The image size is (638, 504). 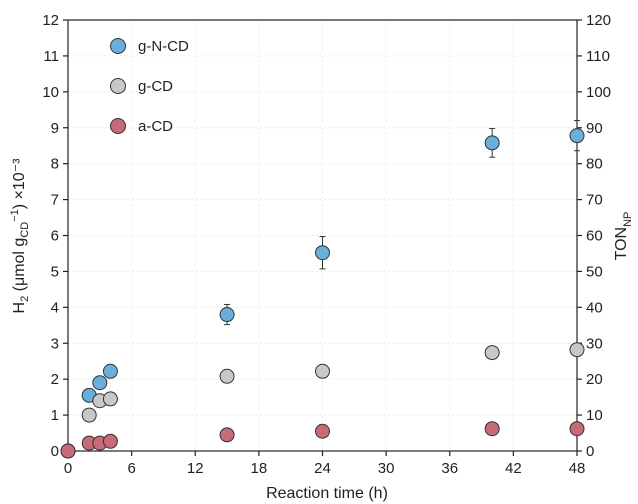 I want to click on y-tick-label: 9, so click(x=55, y=128).